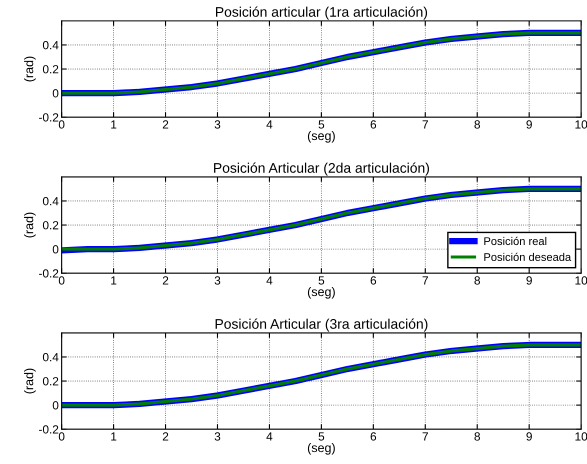 This screenshot has height=464, width=587. I want to click on legend-label: Posición deseada, so click(528, 256).